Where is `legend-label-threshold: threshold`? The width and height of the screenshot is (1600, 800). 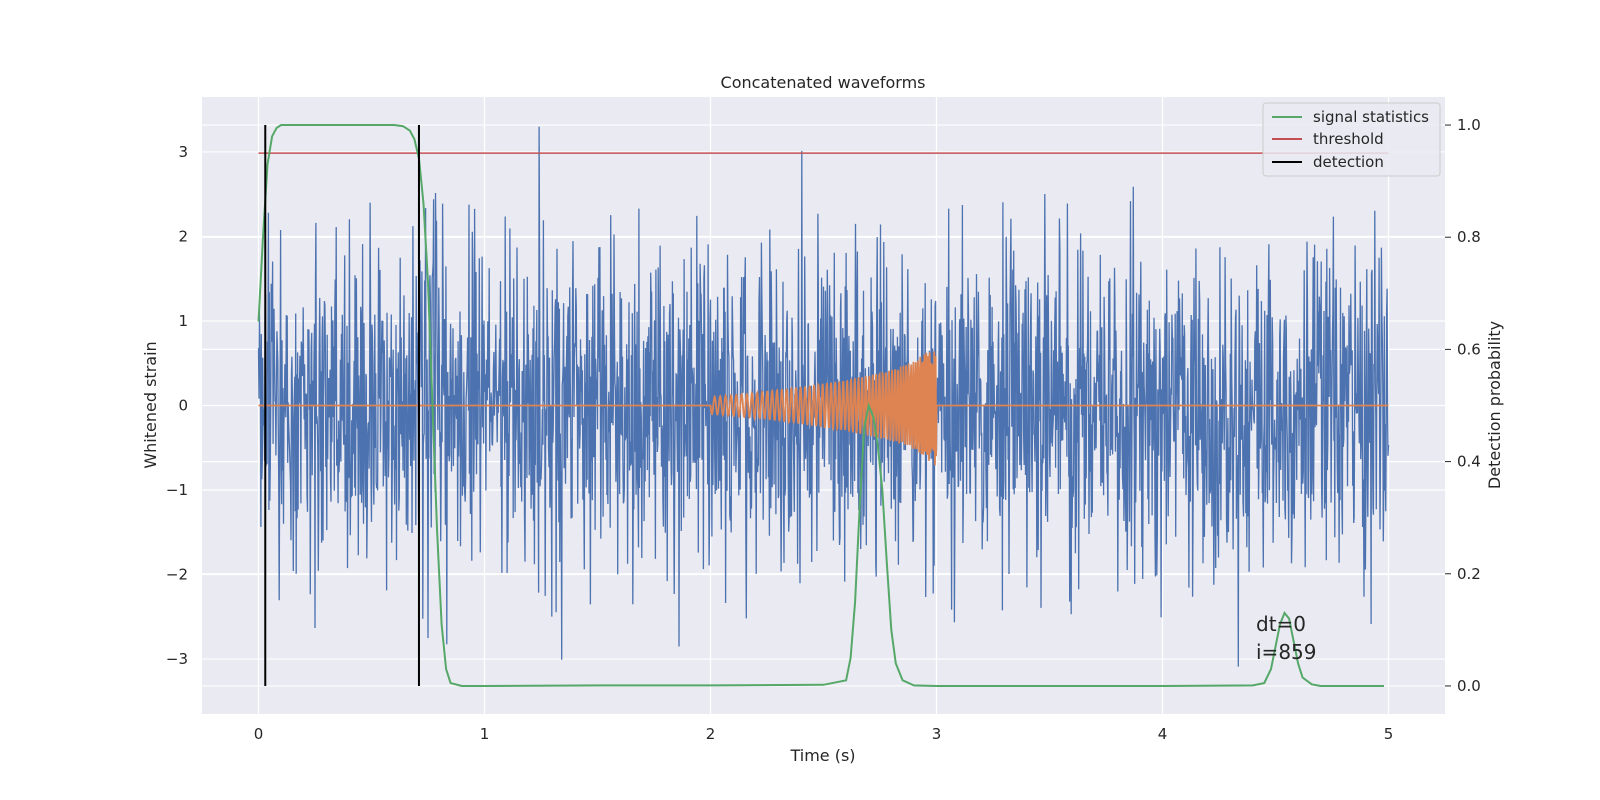 legend-label-threshold: threshold is located at coordinates (1348, 139).